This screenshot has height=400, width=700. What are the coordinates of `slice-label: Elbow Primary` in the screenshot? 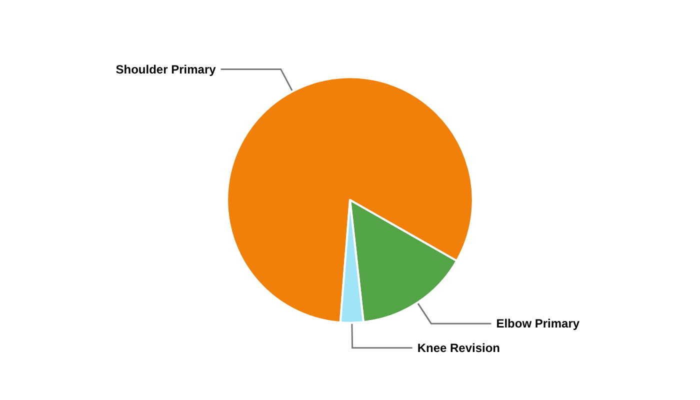 It's located at (538, 323).